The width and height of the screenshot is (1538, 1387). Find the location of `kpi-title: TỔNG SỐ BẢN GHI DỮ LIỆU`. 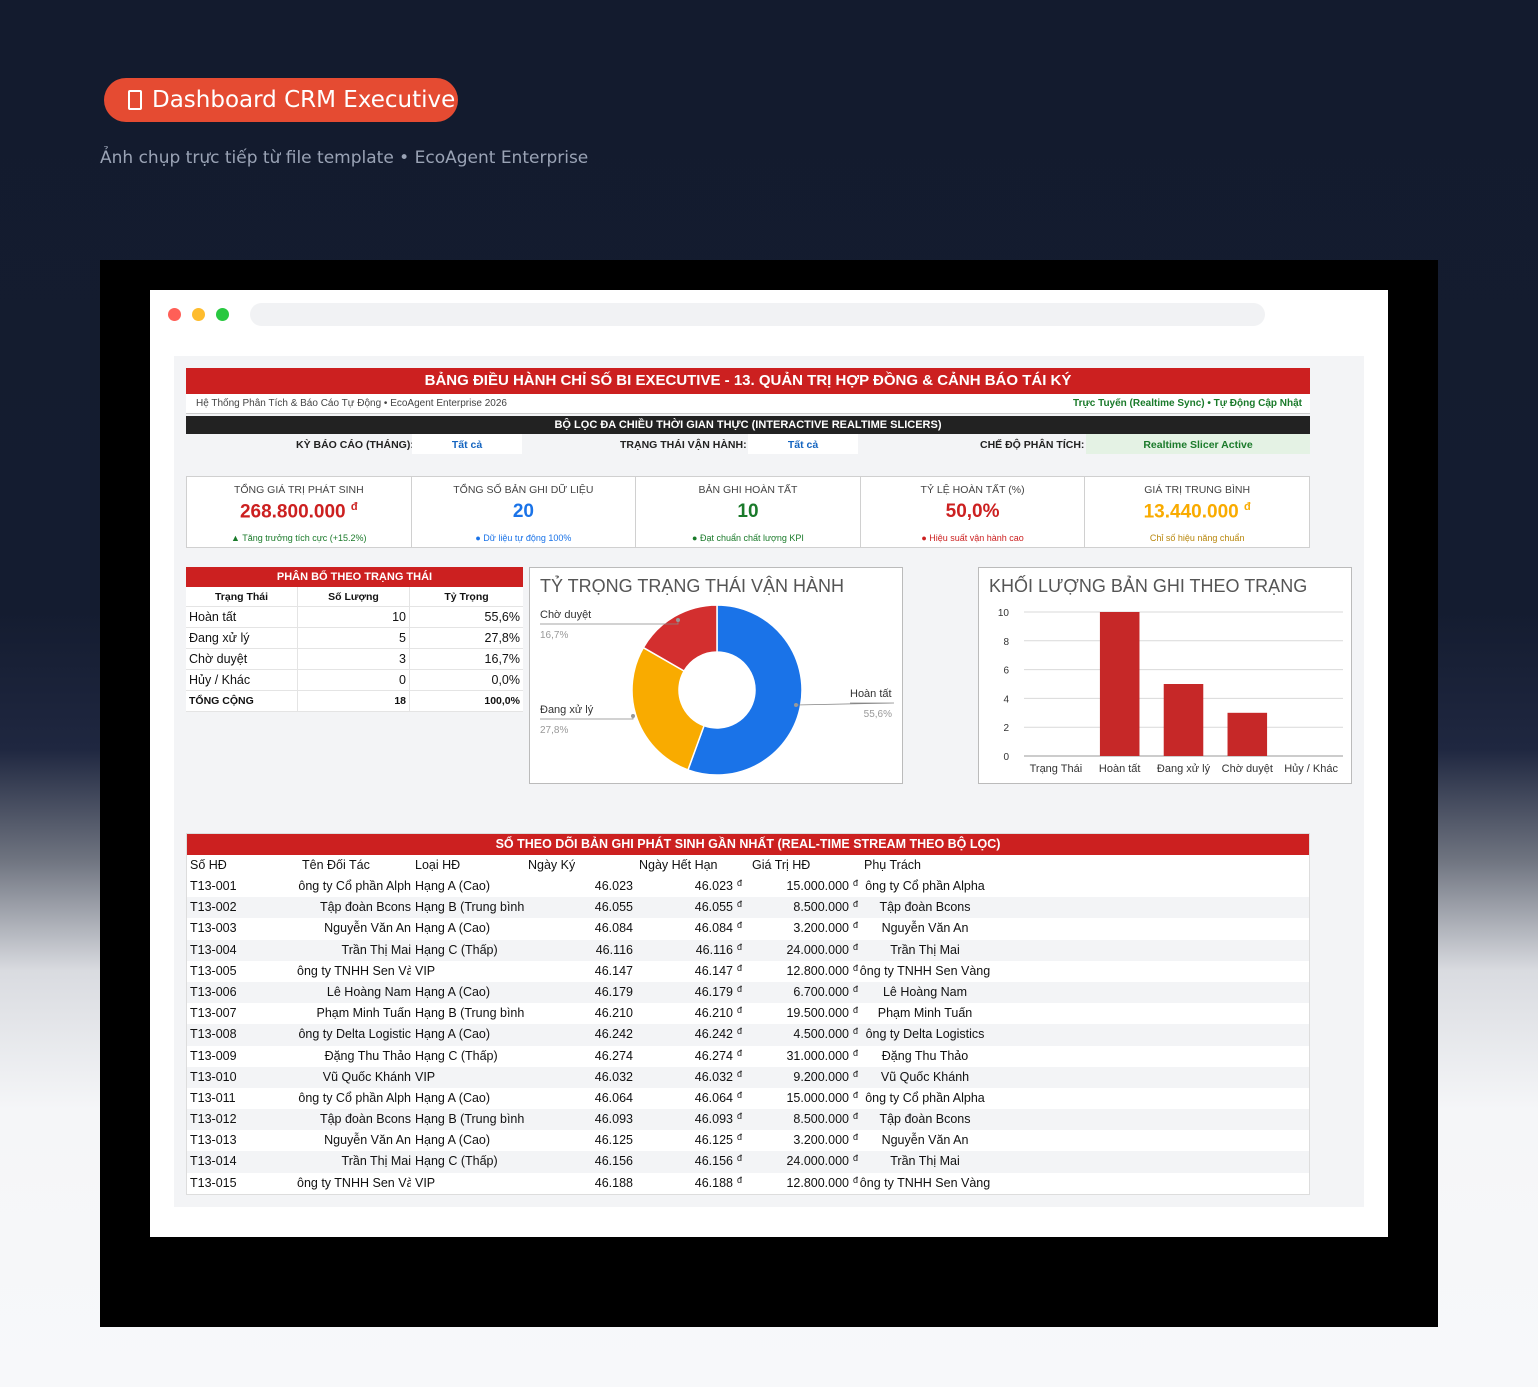

kpi-title: TỔNG SỐ BẢN GHI DỮ LIỆU is located at coordinates (523, 490).